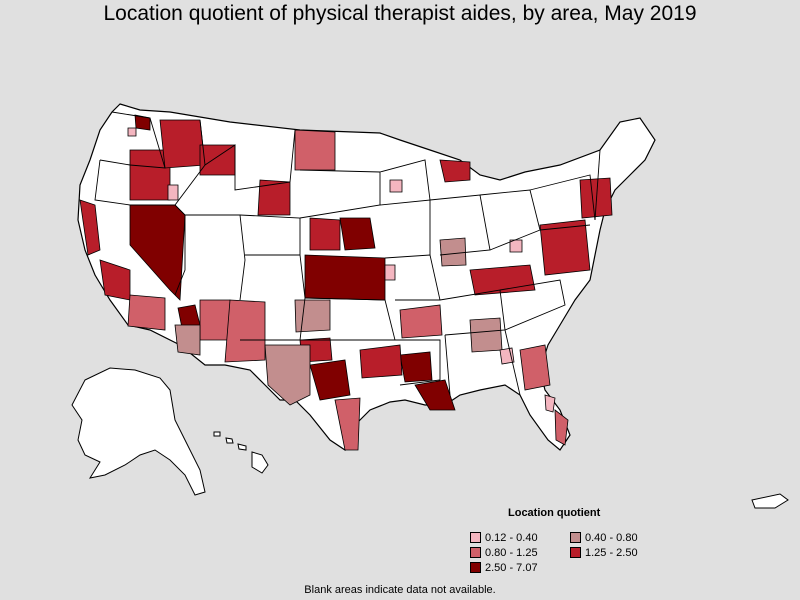  Describe the element at coordinates (511, 552) in the screenshot. I see `legend-label: 0.80 - 1.25` at that location.